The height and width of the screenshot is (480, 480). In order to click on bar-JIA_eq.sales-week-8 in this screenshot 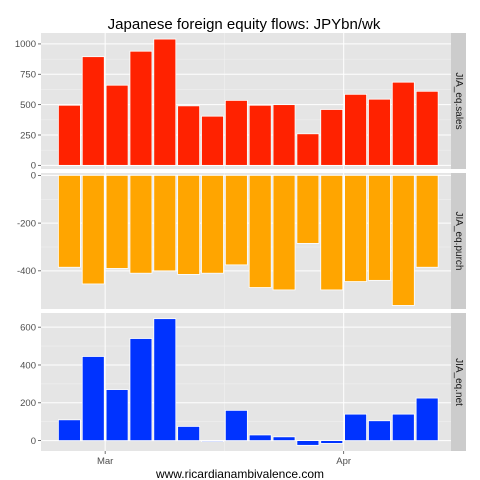, I will do `click(236, 132)`.